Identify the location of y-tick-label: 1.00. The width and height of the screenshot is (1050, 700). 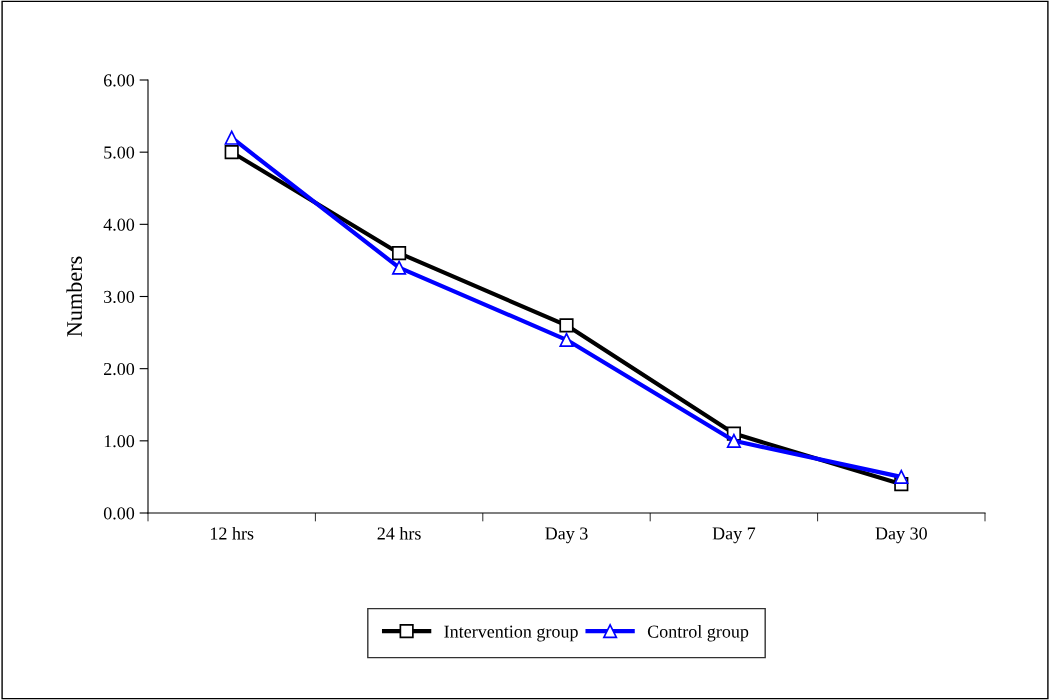
(119, 441).